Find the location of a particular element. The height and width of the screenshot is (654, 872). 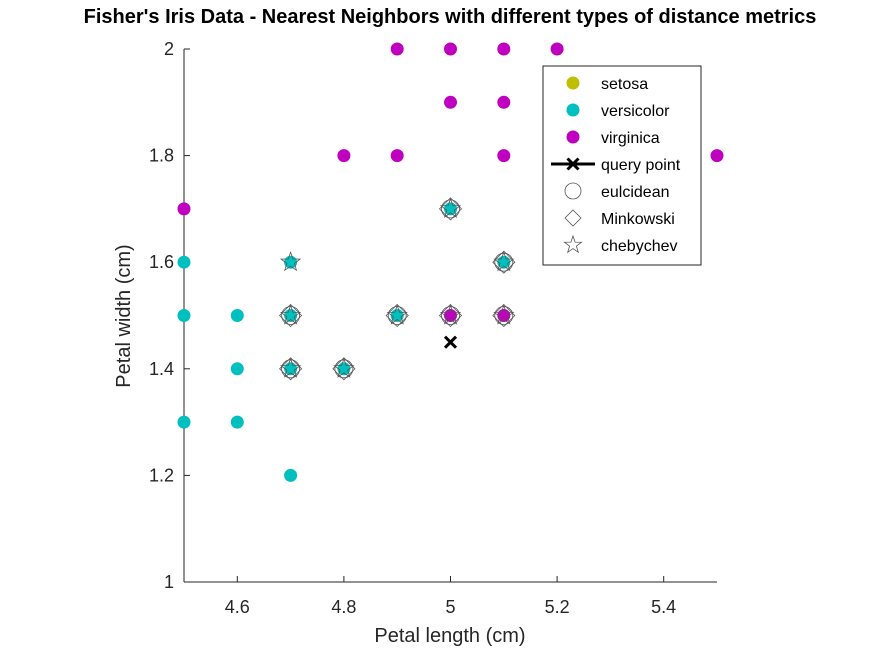

x-axis-label: Petal length (cm) is located at coordinates (449, 636).